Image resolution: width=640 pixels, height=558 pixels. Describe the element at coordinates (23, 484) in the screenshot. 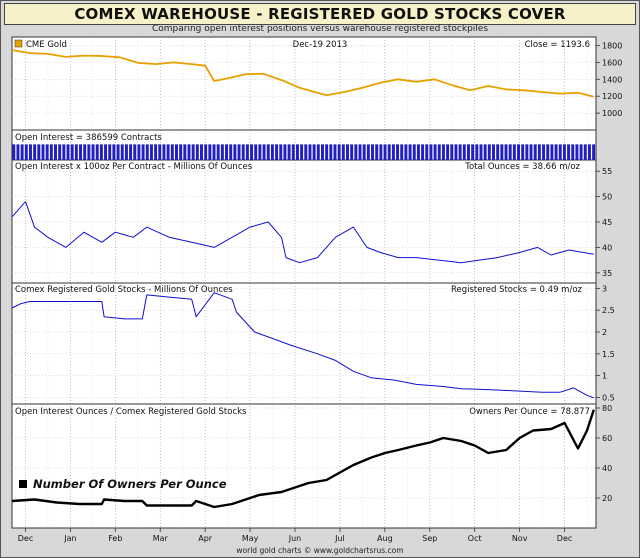

I see `owners-legend-swatch` at that location.